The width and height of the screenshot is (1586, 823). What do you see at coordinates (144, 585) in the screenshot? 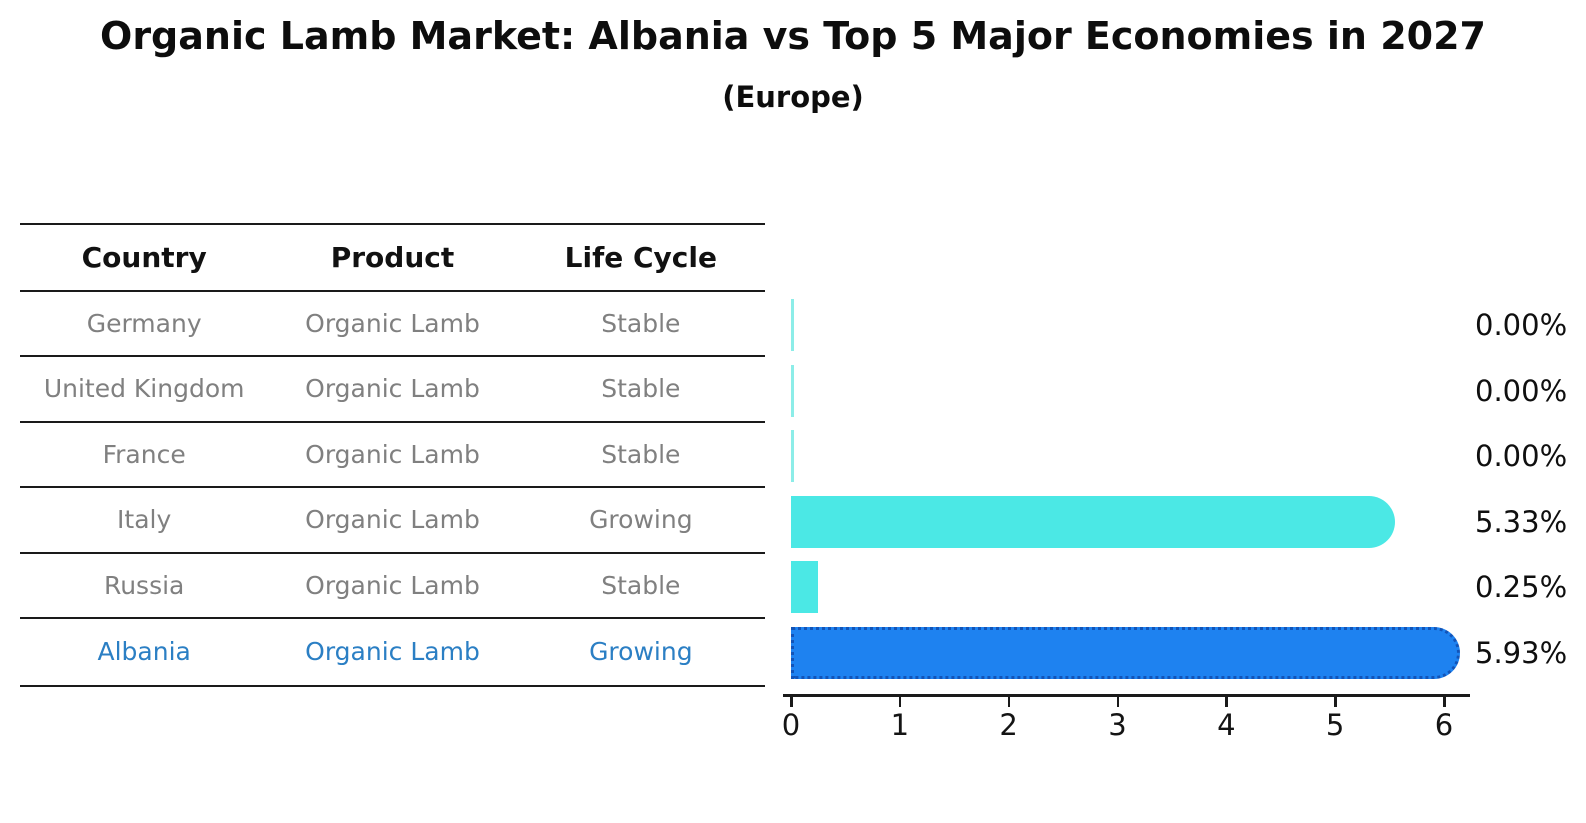
I see `country-cell: Russia` at bounding box center [144, 585].